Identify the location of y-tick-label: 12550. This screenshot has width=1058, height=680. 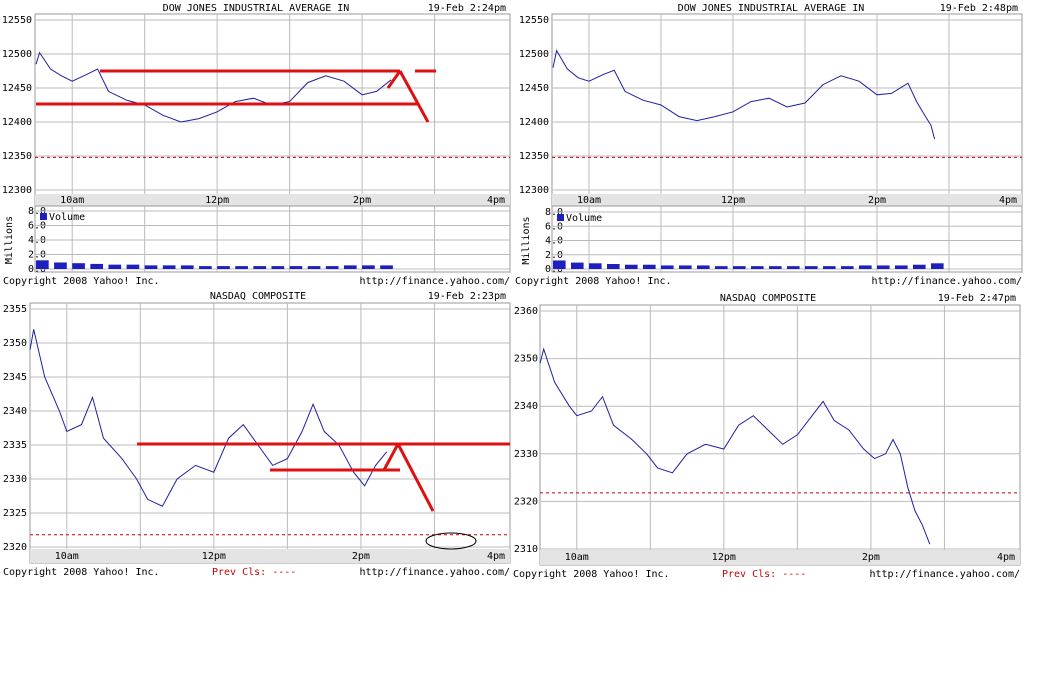
(17, 20).